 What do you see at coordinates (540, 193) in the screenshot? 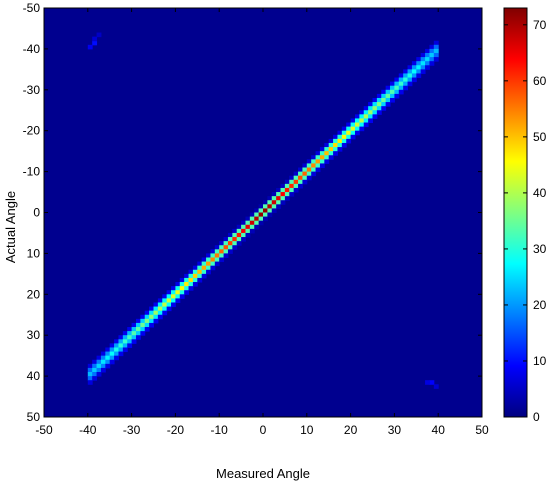
I see `colorbar-tick-label: 40` at bounding box center [540, 193].